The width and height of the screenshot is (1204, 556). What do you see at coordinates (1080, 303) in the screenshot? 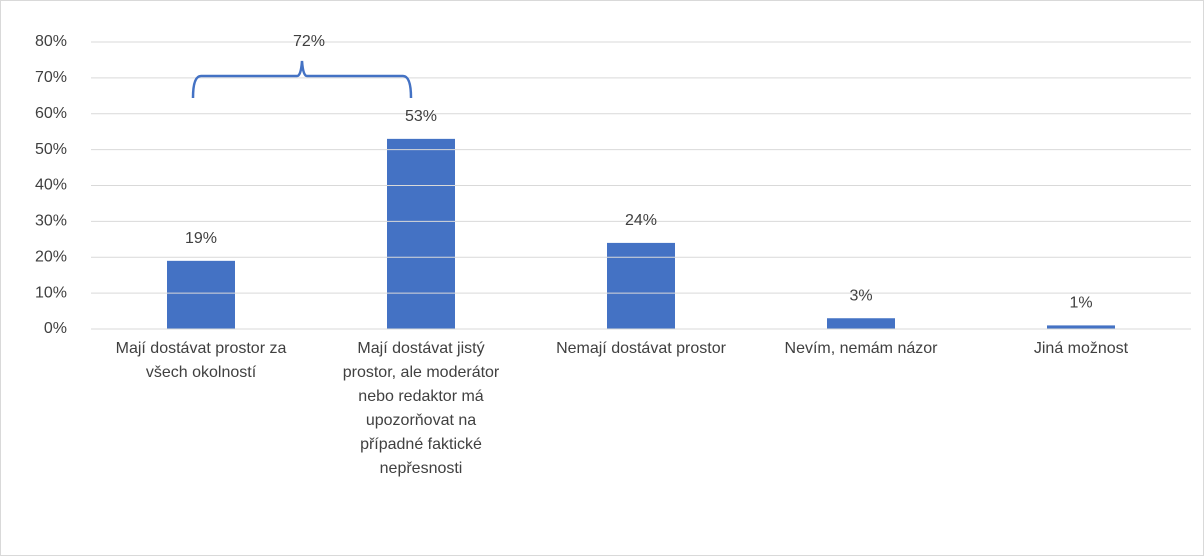
I see `data-label: 1%` at bounding box center [1080, 303].